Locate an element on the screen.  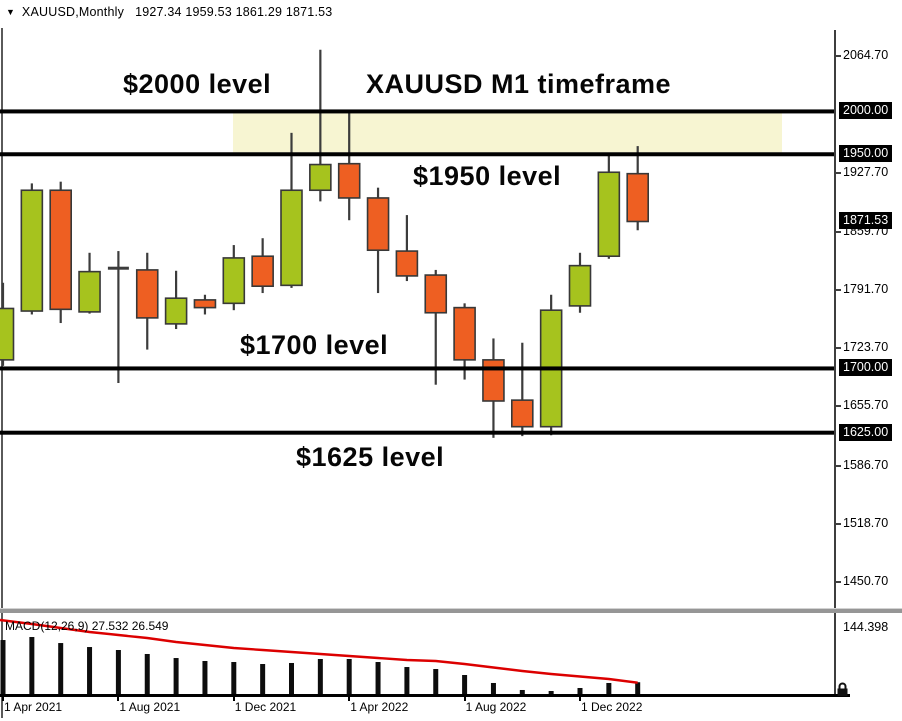
time-tick-label: 1 Dec 2022 is located at coordinates (612, 707).